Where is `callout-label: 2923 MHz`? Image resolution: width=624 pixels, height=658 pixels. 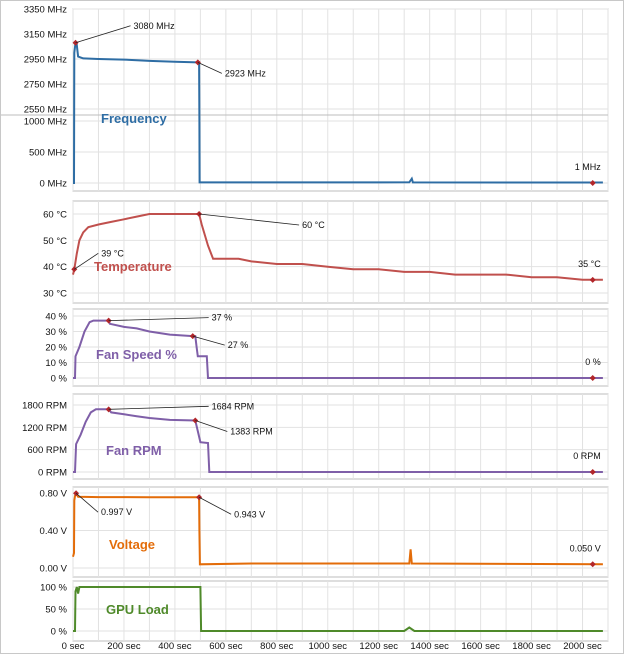
callout-label: 2923 MHz is located at coordinates (246, 73).